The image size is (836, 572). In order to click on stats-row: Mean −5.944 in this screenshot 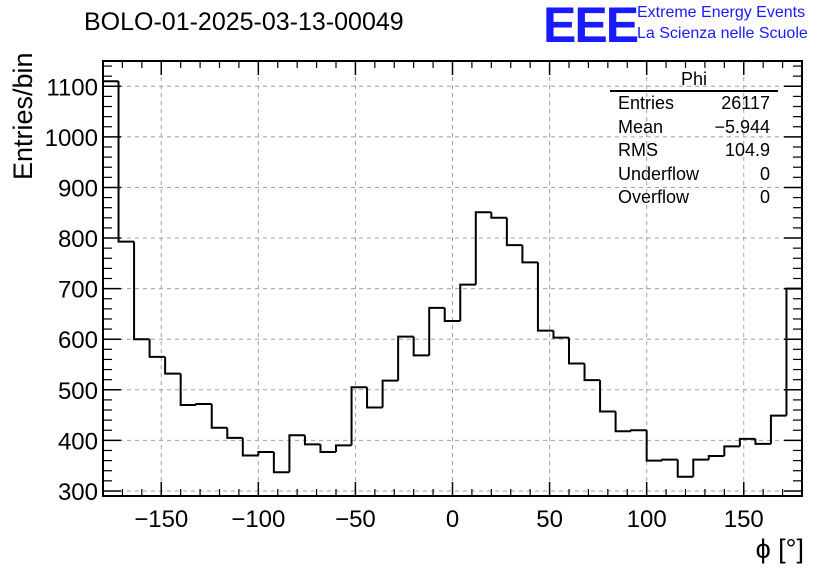, I will do `click(694, 128)`.